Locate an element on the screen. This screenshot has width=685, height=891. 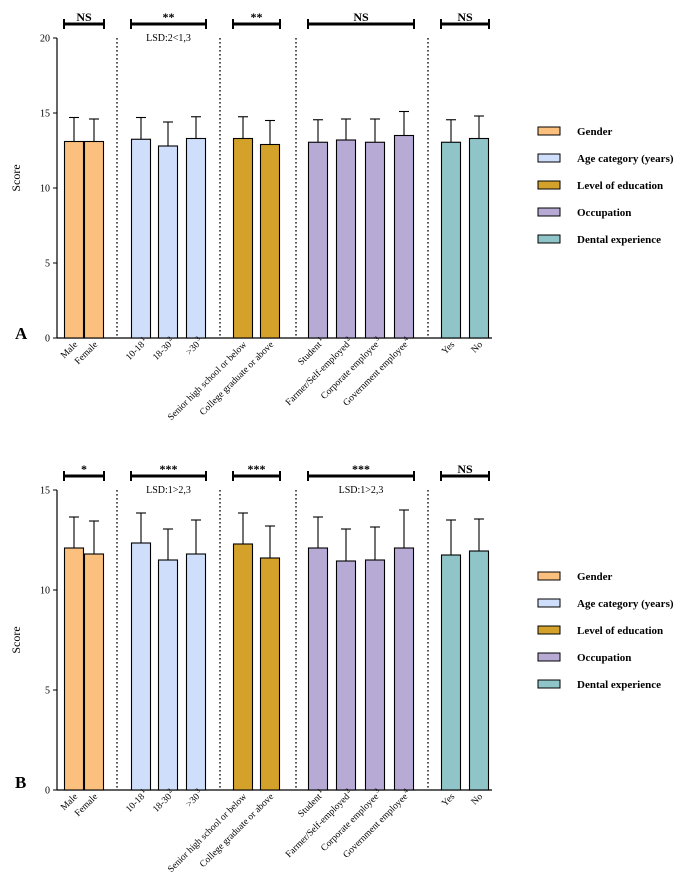
panel-label: A is located at coordinates (21, 333).